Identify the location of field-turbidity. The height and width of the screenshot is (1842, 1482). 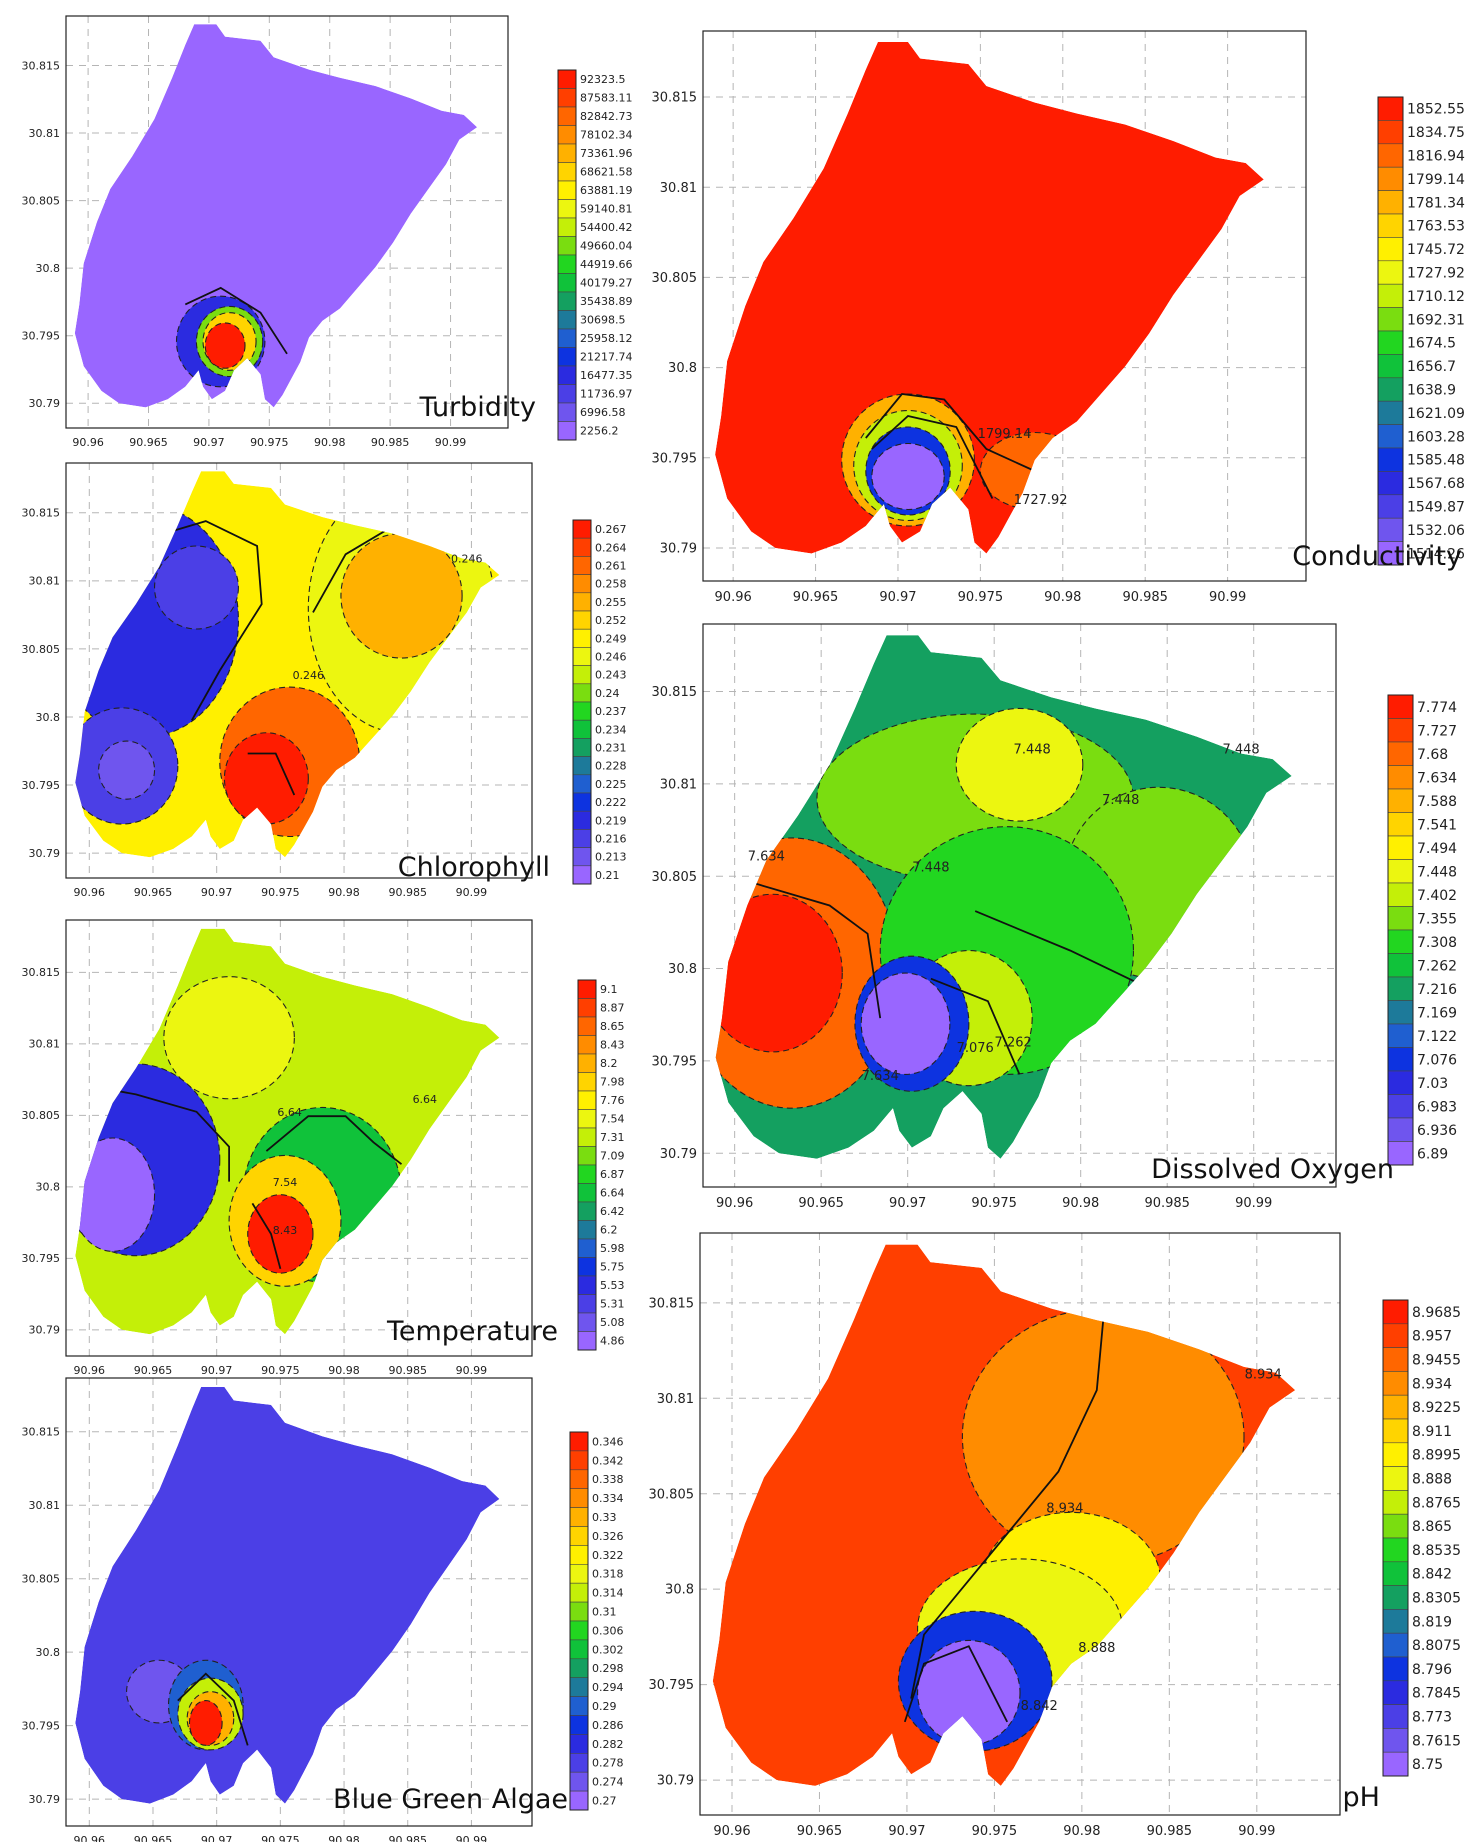
(276, 216).